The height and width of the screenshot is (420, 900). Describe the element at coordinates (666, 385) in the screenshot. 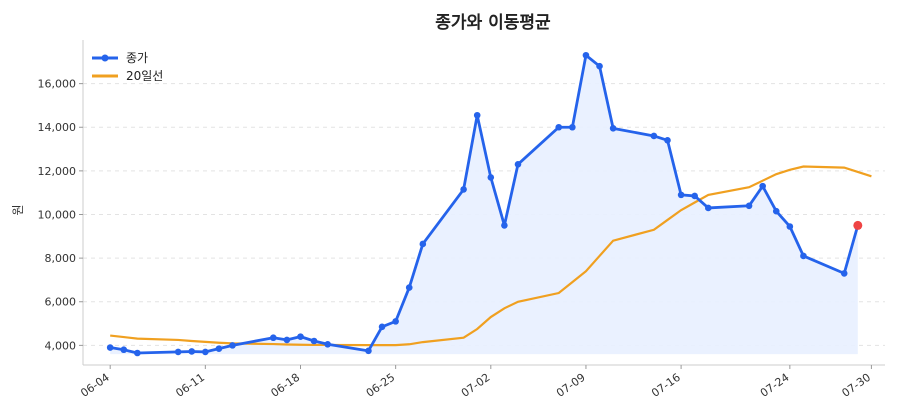

I see `x-tick-label: 07-16` at that location.